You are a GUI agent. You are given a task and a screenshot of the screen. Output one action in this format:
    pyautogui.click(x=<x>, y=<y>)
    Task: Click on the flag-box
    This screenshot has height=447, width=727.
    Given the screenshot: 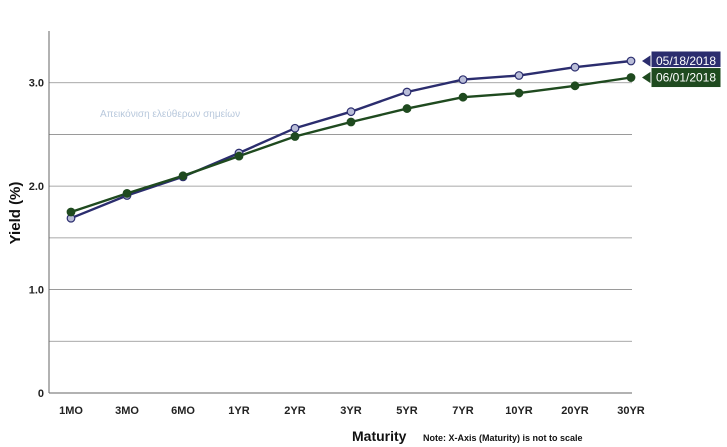 What is the action you would take?
    pyautogui.click(x=686, y=78)
    